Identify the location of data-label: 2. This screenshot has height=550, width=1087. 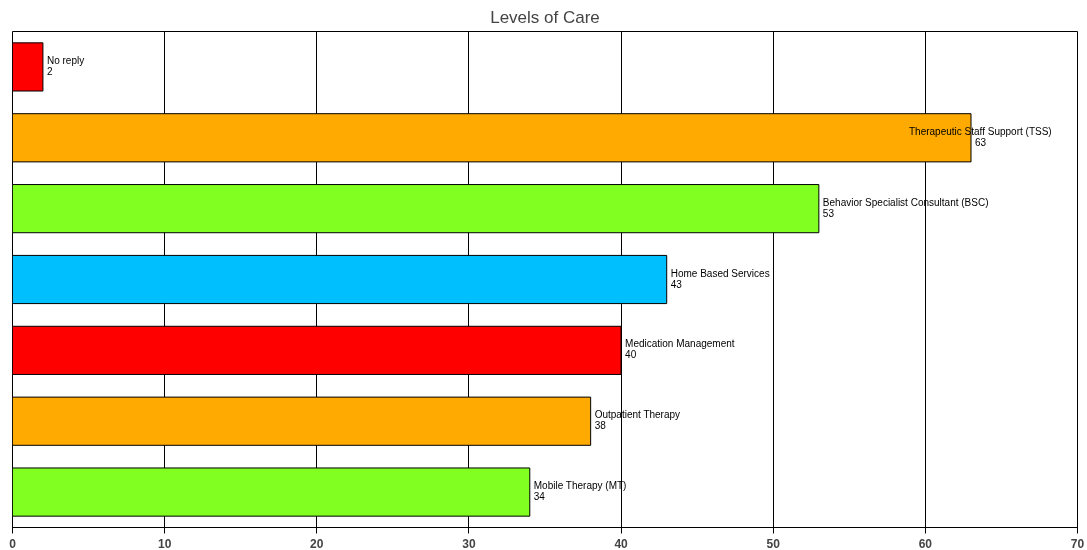
(49, 71).